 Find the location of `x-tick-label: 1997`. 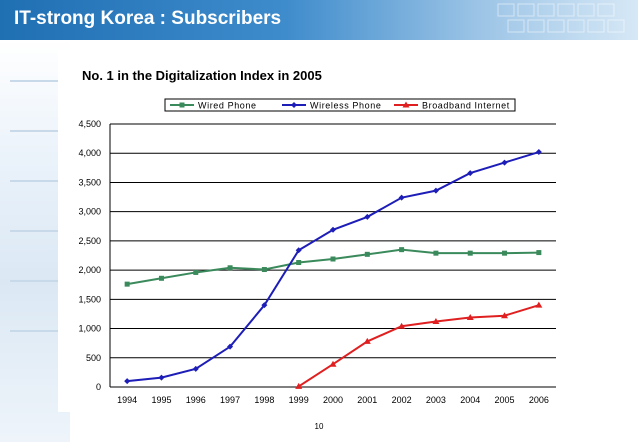

x-tick-label: 1997 is located at coordinates (230, 400).